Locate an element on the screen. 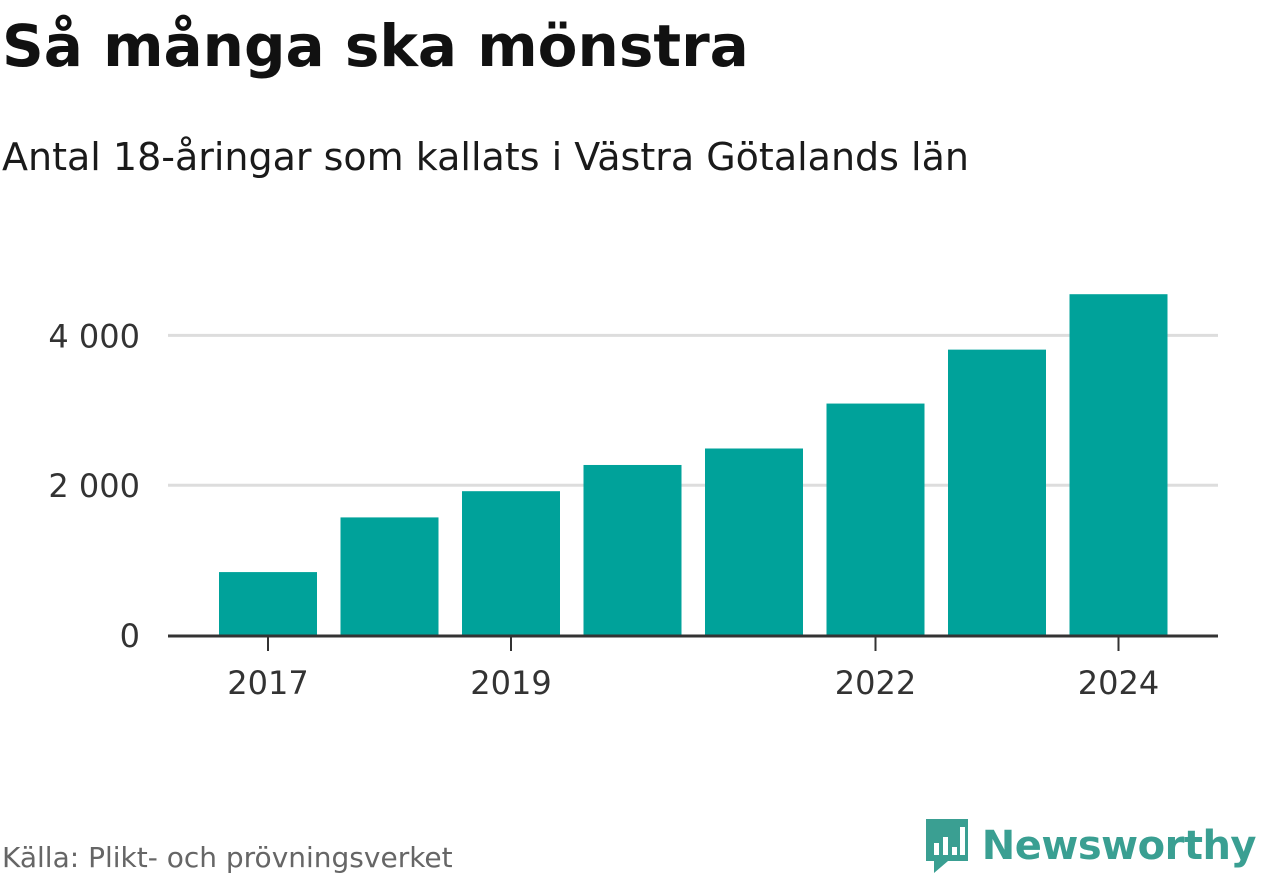 The image size is (1262, 879). source-note: Källa: Plikt- och prövningsverket is located at coordinates (227, 857).